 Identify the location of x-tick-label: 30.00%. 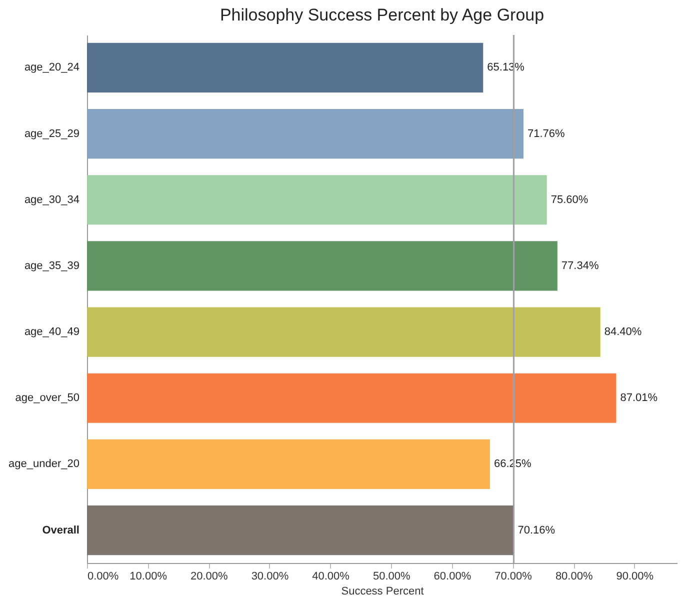
(270, 576).